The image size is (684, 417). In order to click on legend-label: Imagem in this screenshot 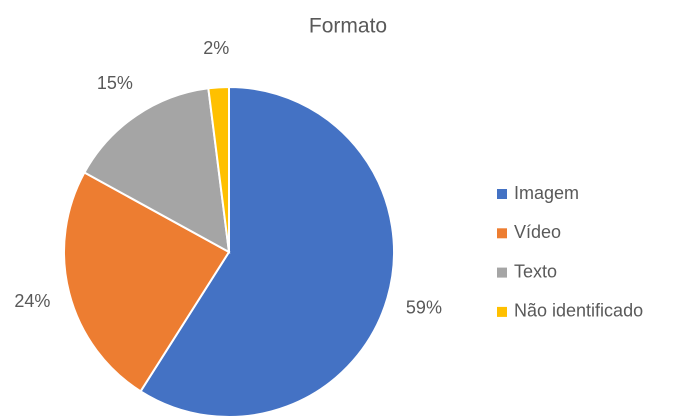, I will do `click(546, 193)`.